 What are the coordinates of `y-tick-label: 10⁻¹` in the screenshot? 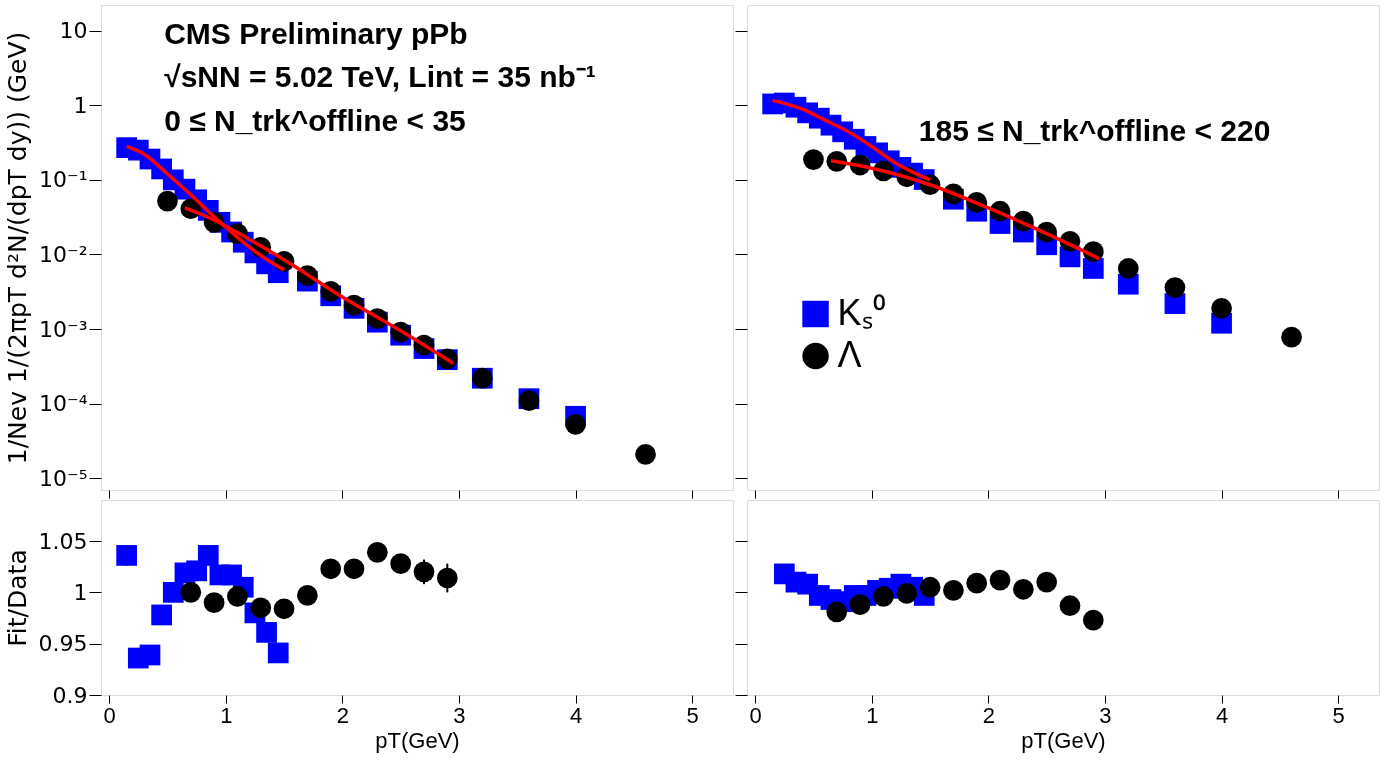 It's located at (63, 180).